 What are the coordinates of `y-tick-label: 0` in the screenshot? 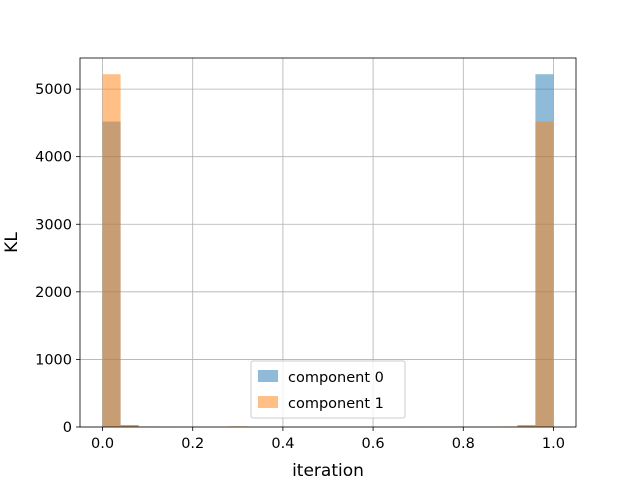 It's located at (67, 428).